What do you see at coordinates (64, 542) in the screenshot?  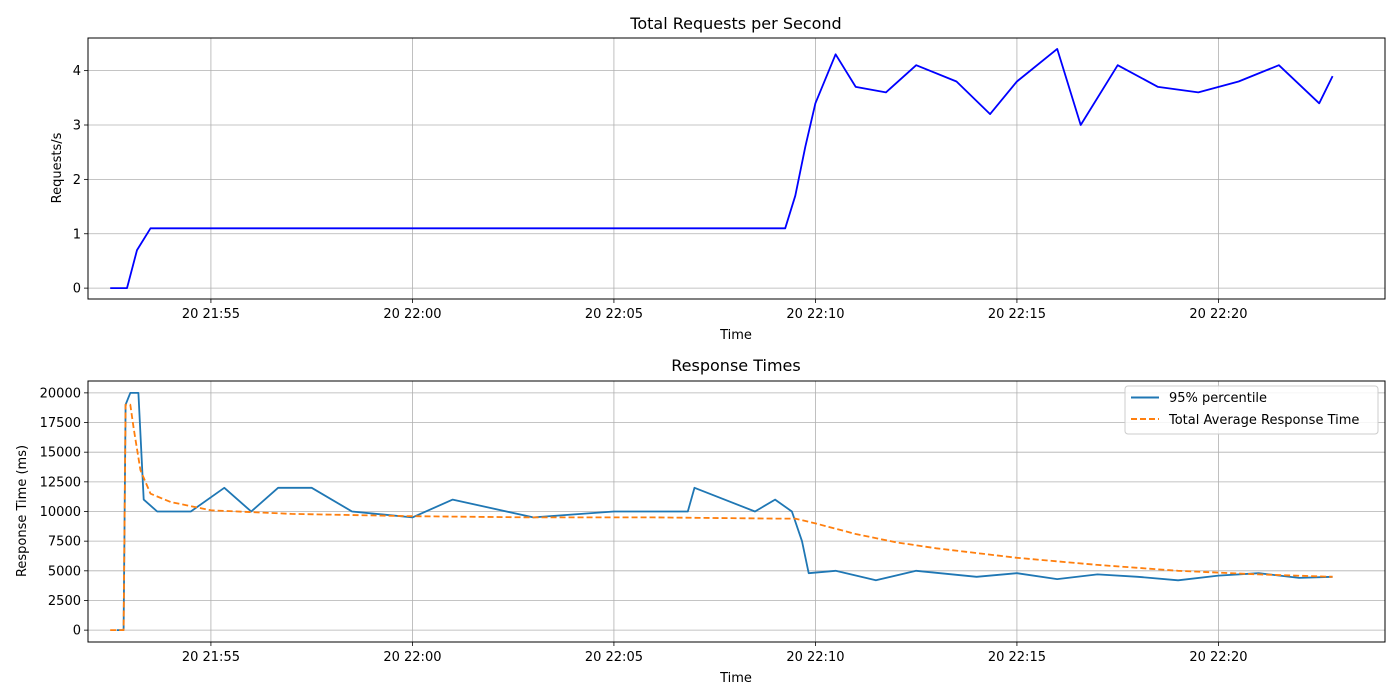 I see `y-tick-label: 7500` at bounding box center [64, 542].